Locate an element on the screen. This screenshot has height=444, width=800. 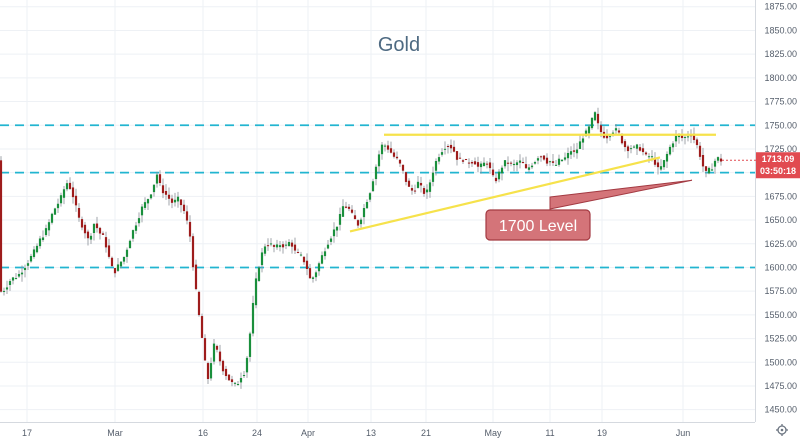
settings-button is located at coordinates (782, 430).